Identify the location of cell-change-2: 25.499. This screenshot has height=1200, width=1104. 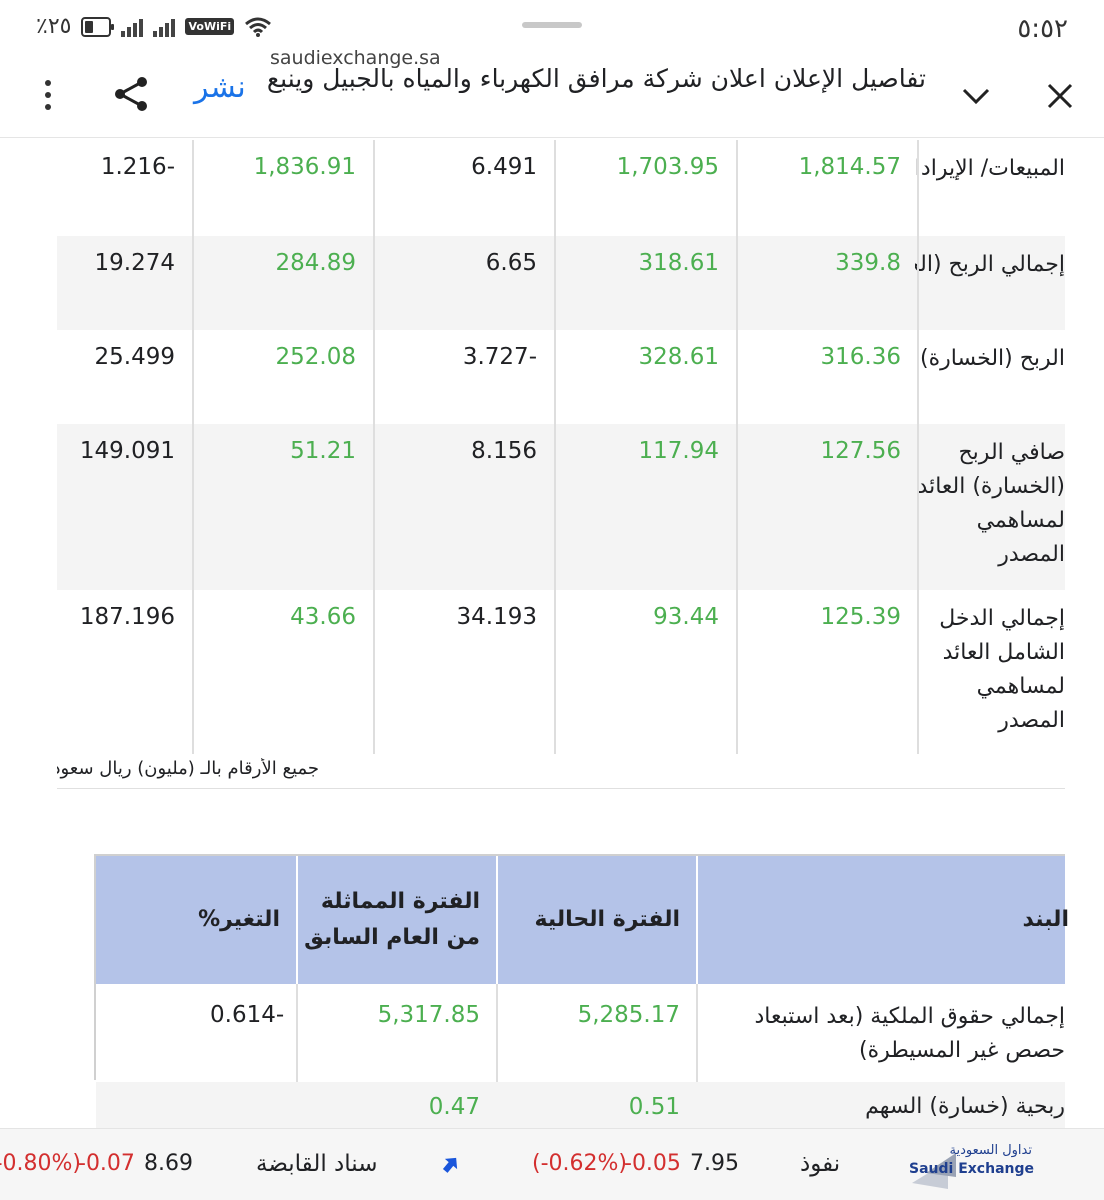
(134, 357).